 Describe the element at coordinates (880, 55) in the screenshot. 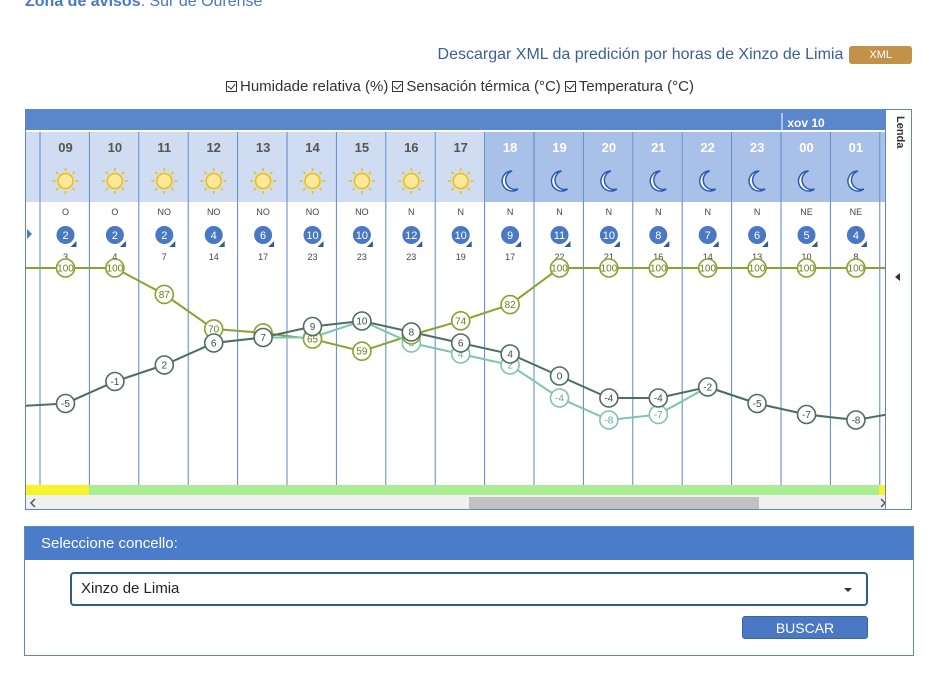

I see `xml-badge-button: XML` at that location.